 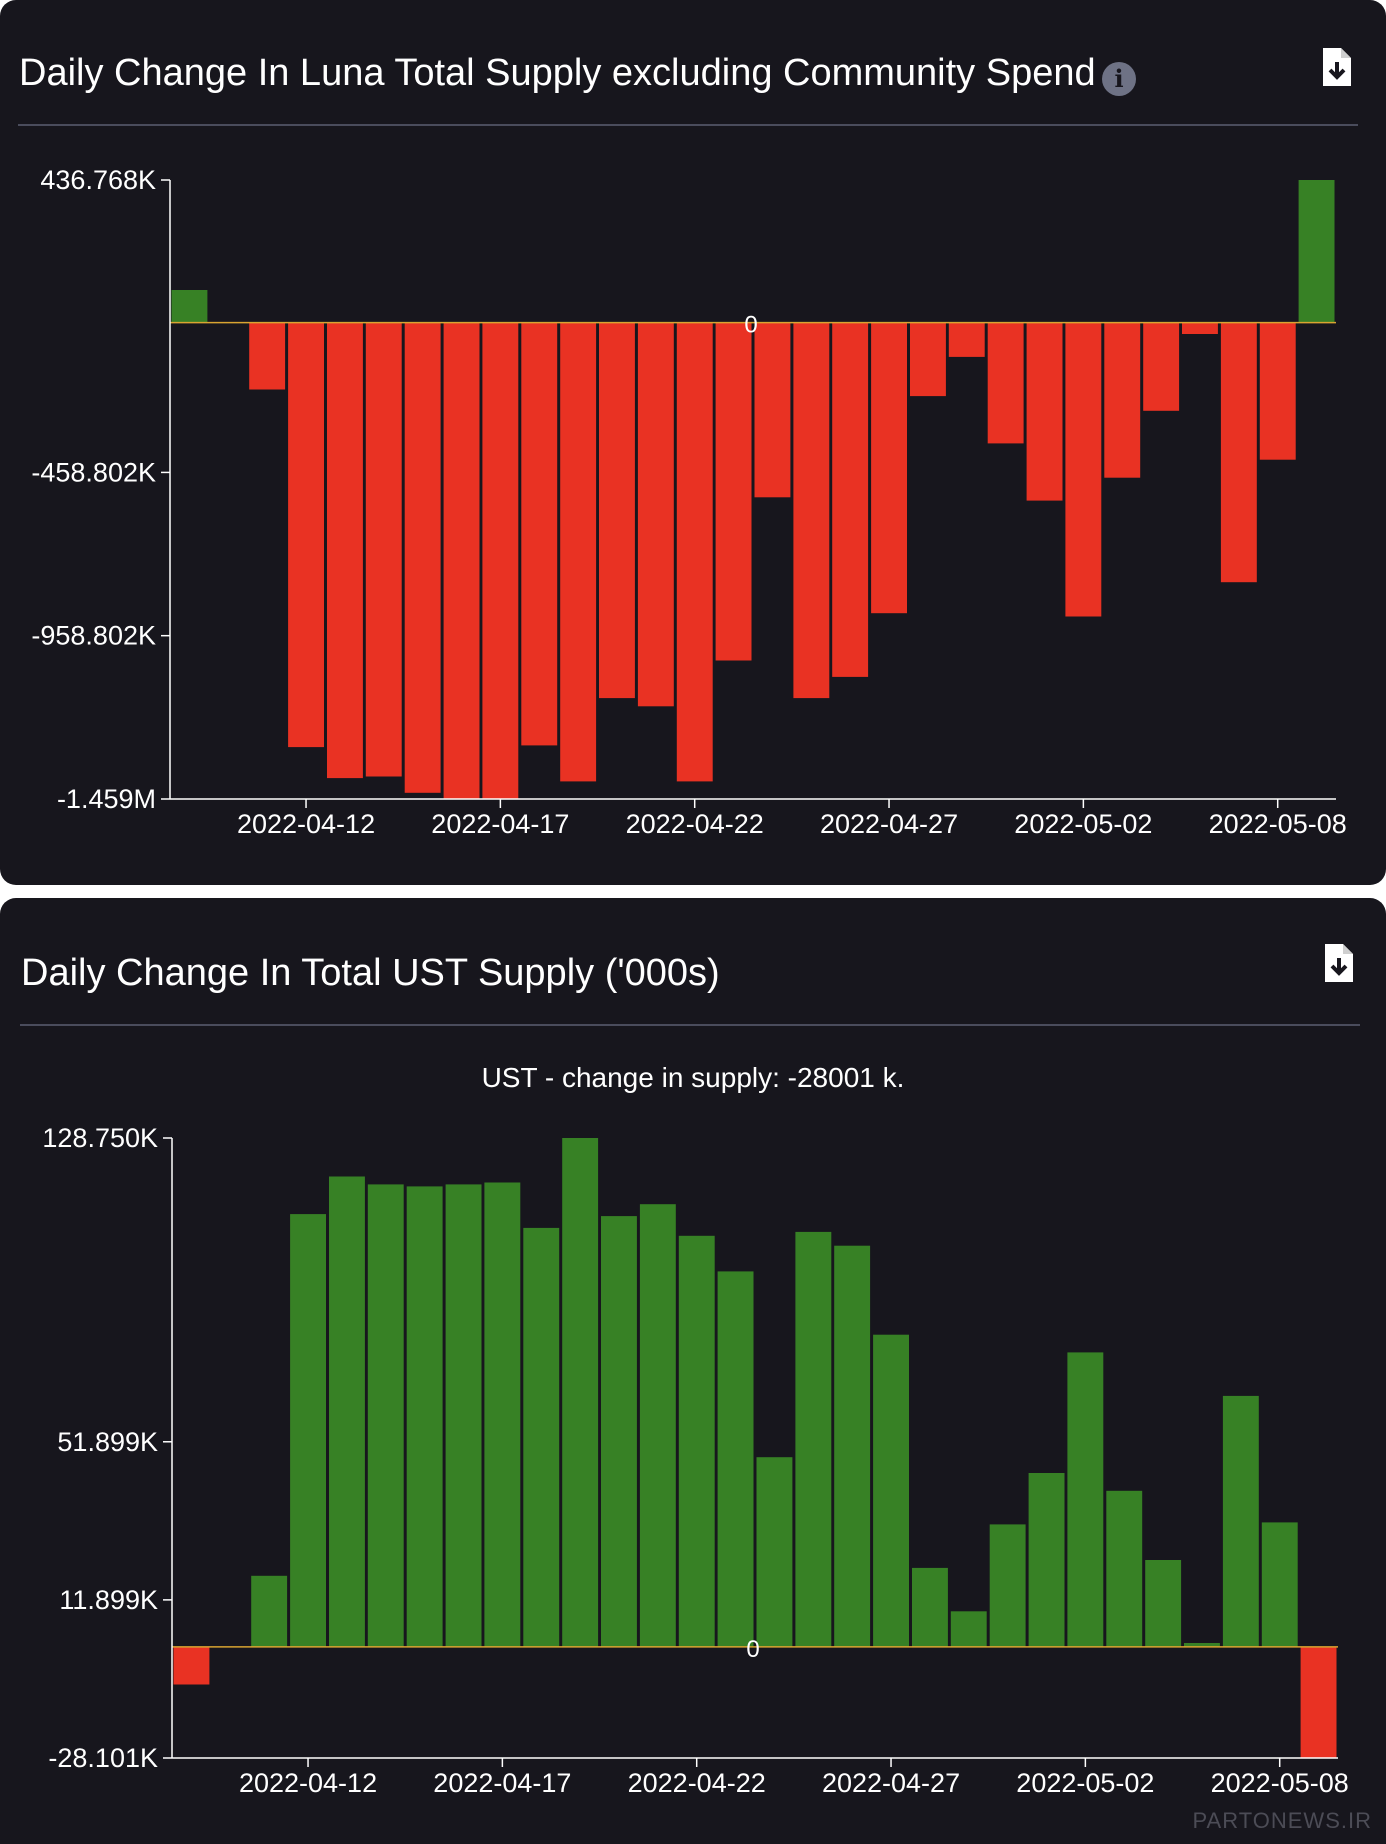 I want to click on info-icon: i, so click(x=1119, y=79).